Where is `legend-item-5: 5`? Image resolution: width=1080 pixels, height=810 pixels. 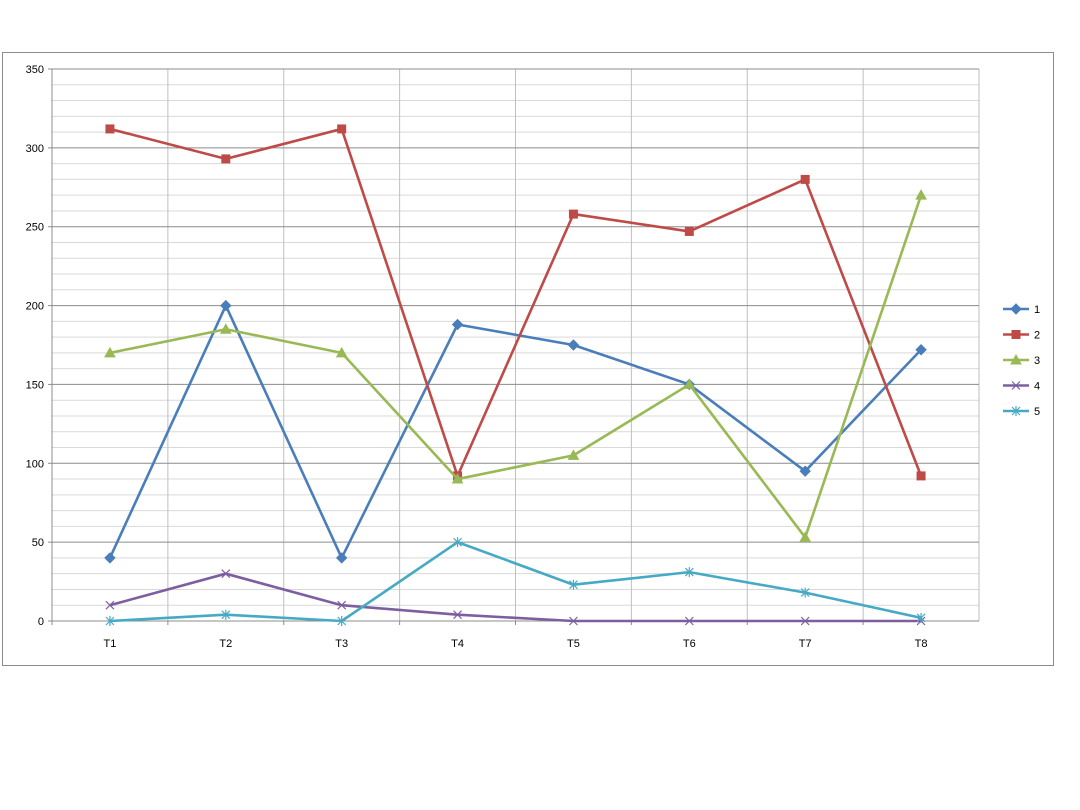 legend-item-5: 5 is located at coordinates (1021, 412).